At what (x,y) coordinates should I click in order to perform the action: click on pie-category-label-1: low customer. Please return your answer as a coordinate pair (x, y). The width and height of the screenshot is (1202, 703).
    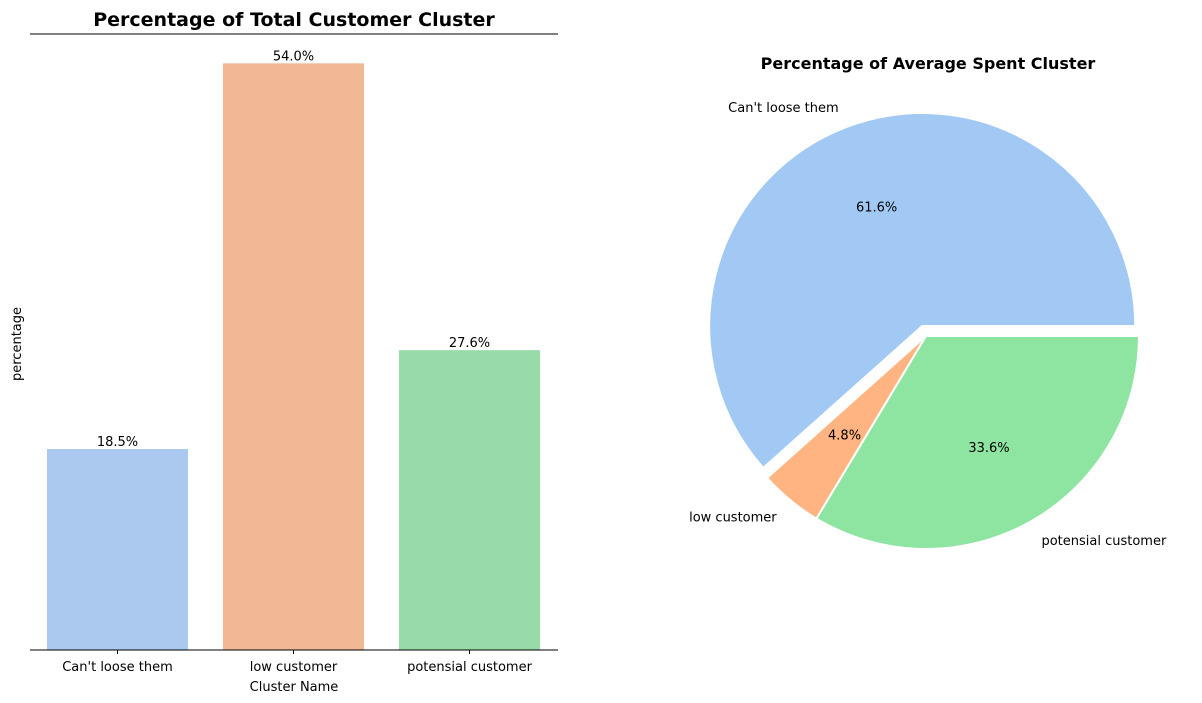
    Looking at the image, I should click on (733, 518).